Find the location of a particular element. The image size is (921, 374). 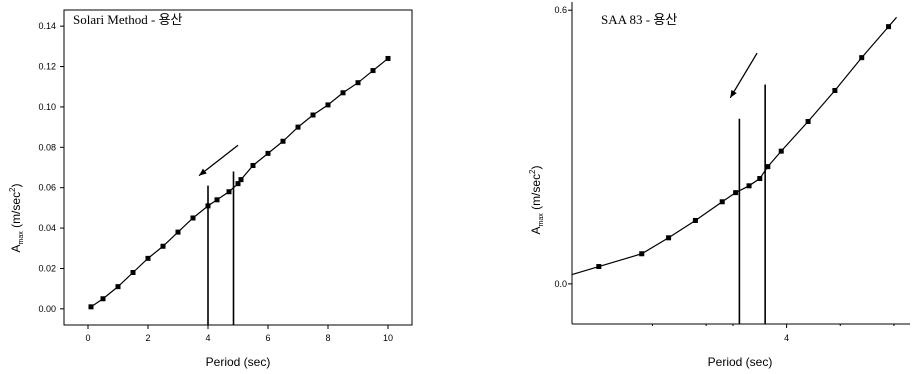

left-vertical-markers is located at coordinates (221, 248).